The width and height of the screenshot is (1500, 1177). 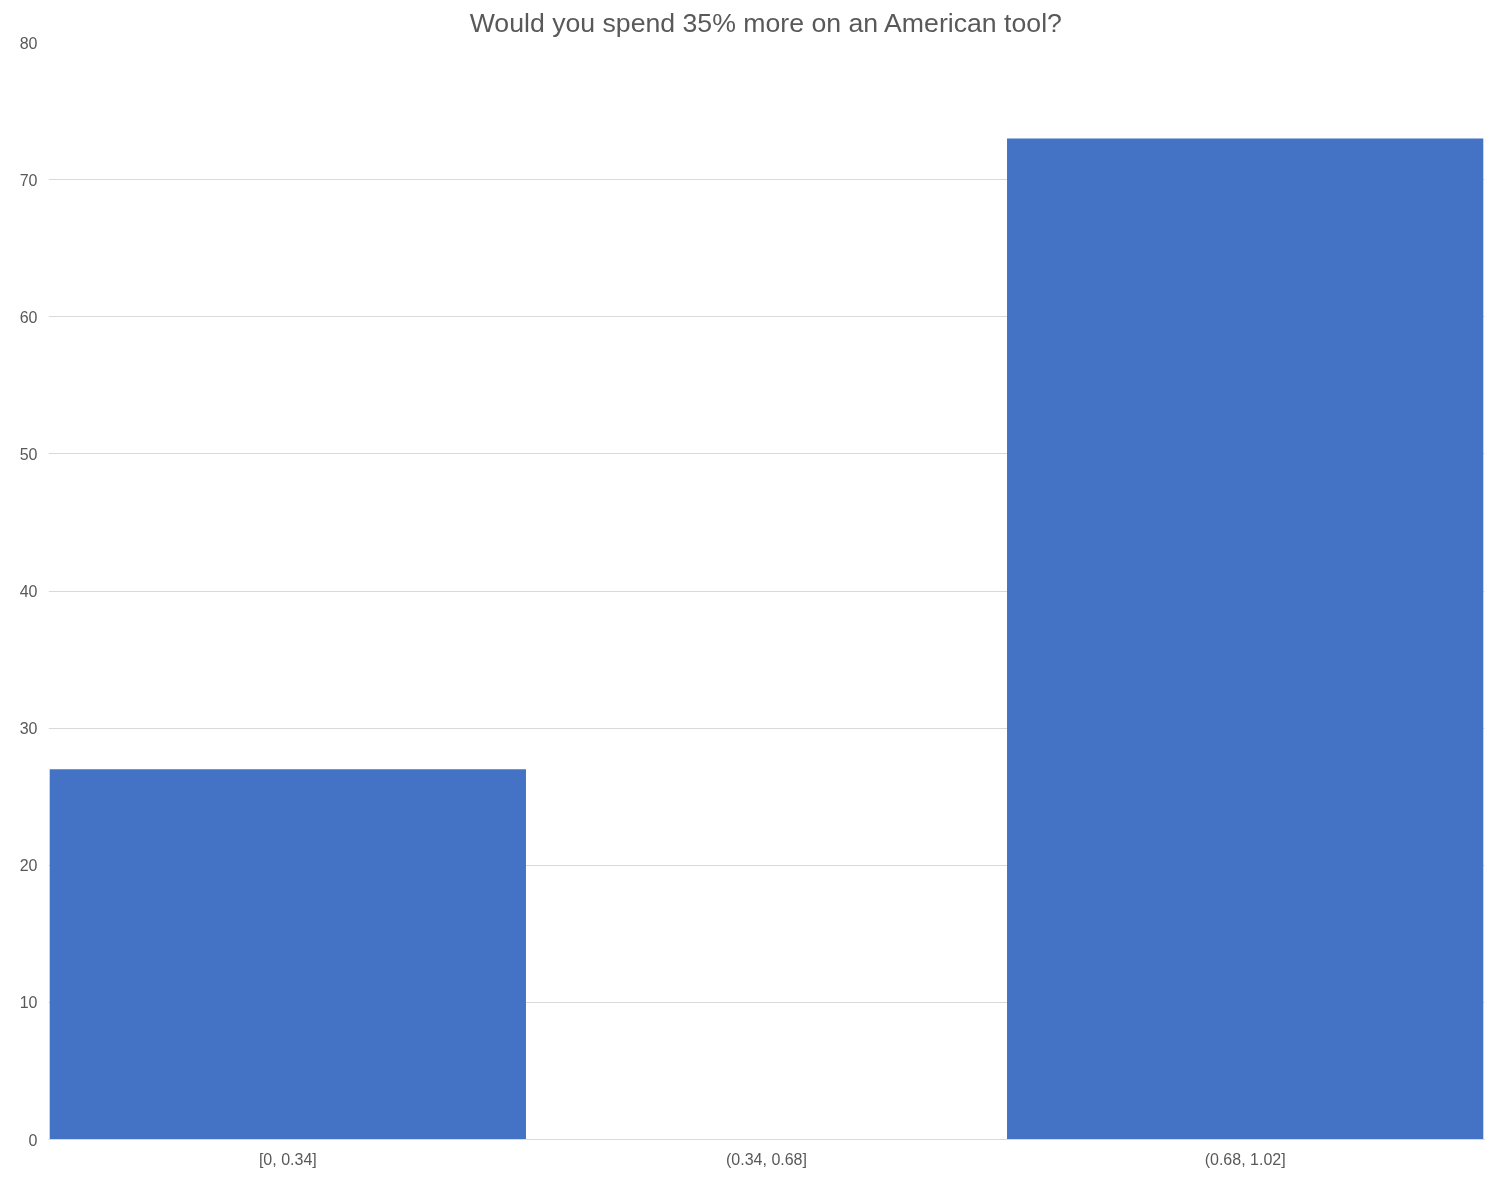 I want to click on y-tick-label: 10, so click(x=28, y=1003).